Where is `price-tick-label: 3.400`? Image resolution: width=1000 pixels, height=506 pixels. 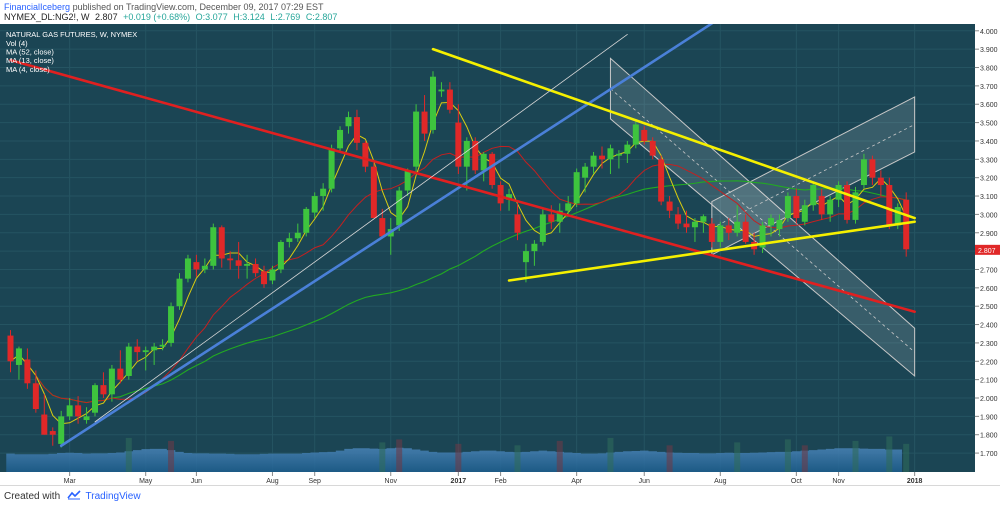
price-tick-label: 3.400 is located at coordinates (989, 142).